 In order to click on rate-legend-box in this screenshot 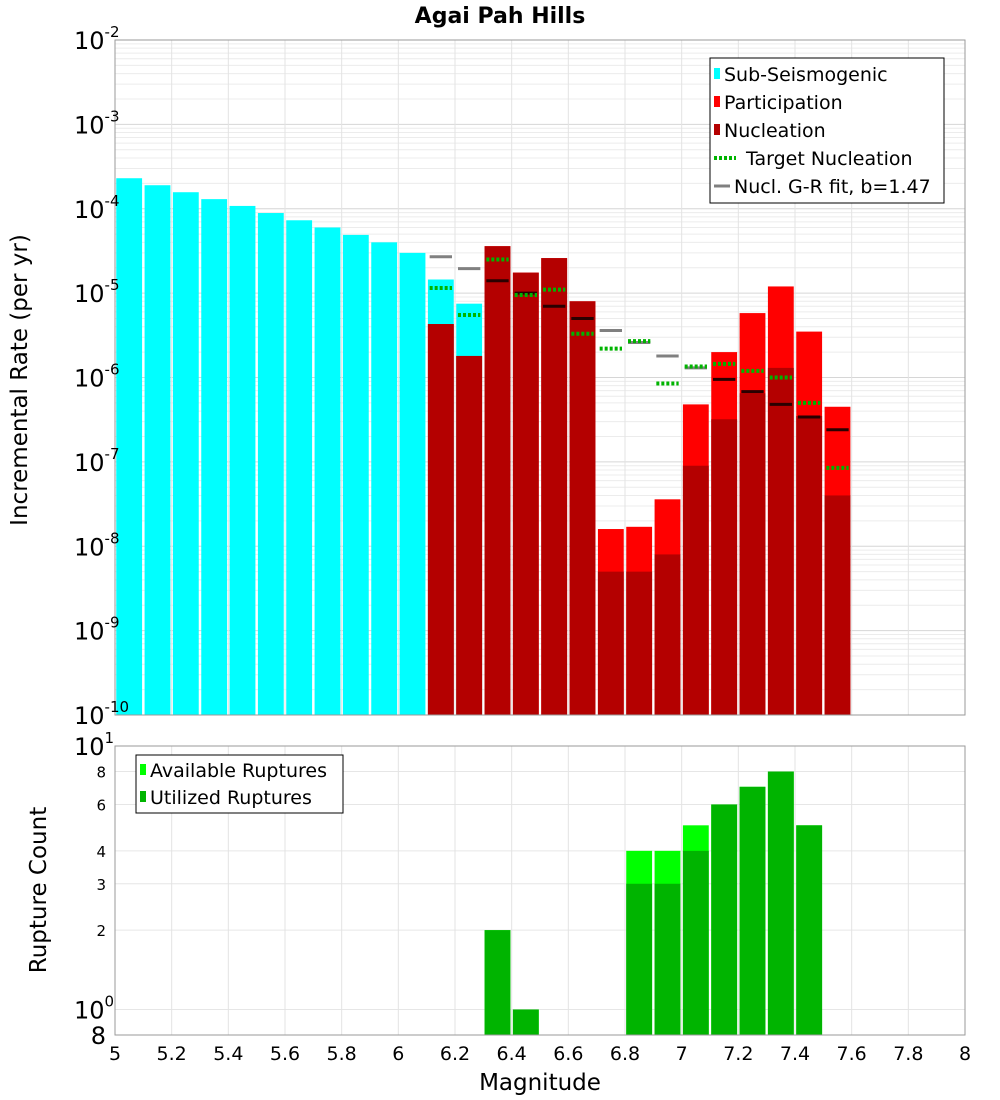, I will do `click(827, 130)`.